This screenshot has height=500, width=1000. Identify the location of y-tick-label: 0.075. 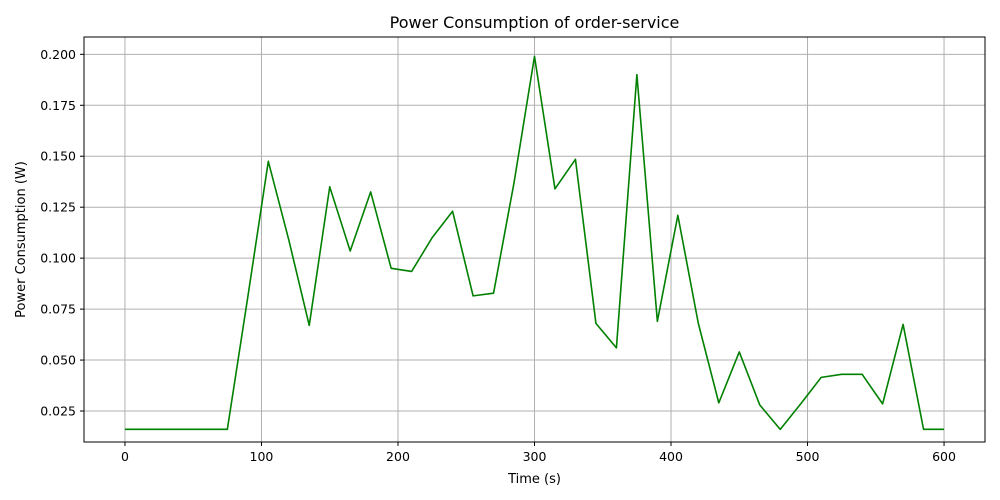
(58, 309).